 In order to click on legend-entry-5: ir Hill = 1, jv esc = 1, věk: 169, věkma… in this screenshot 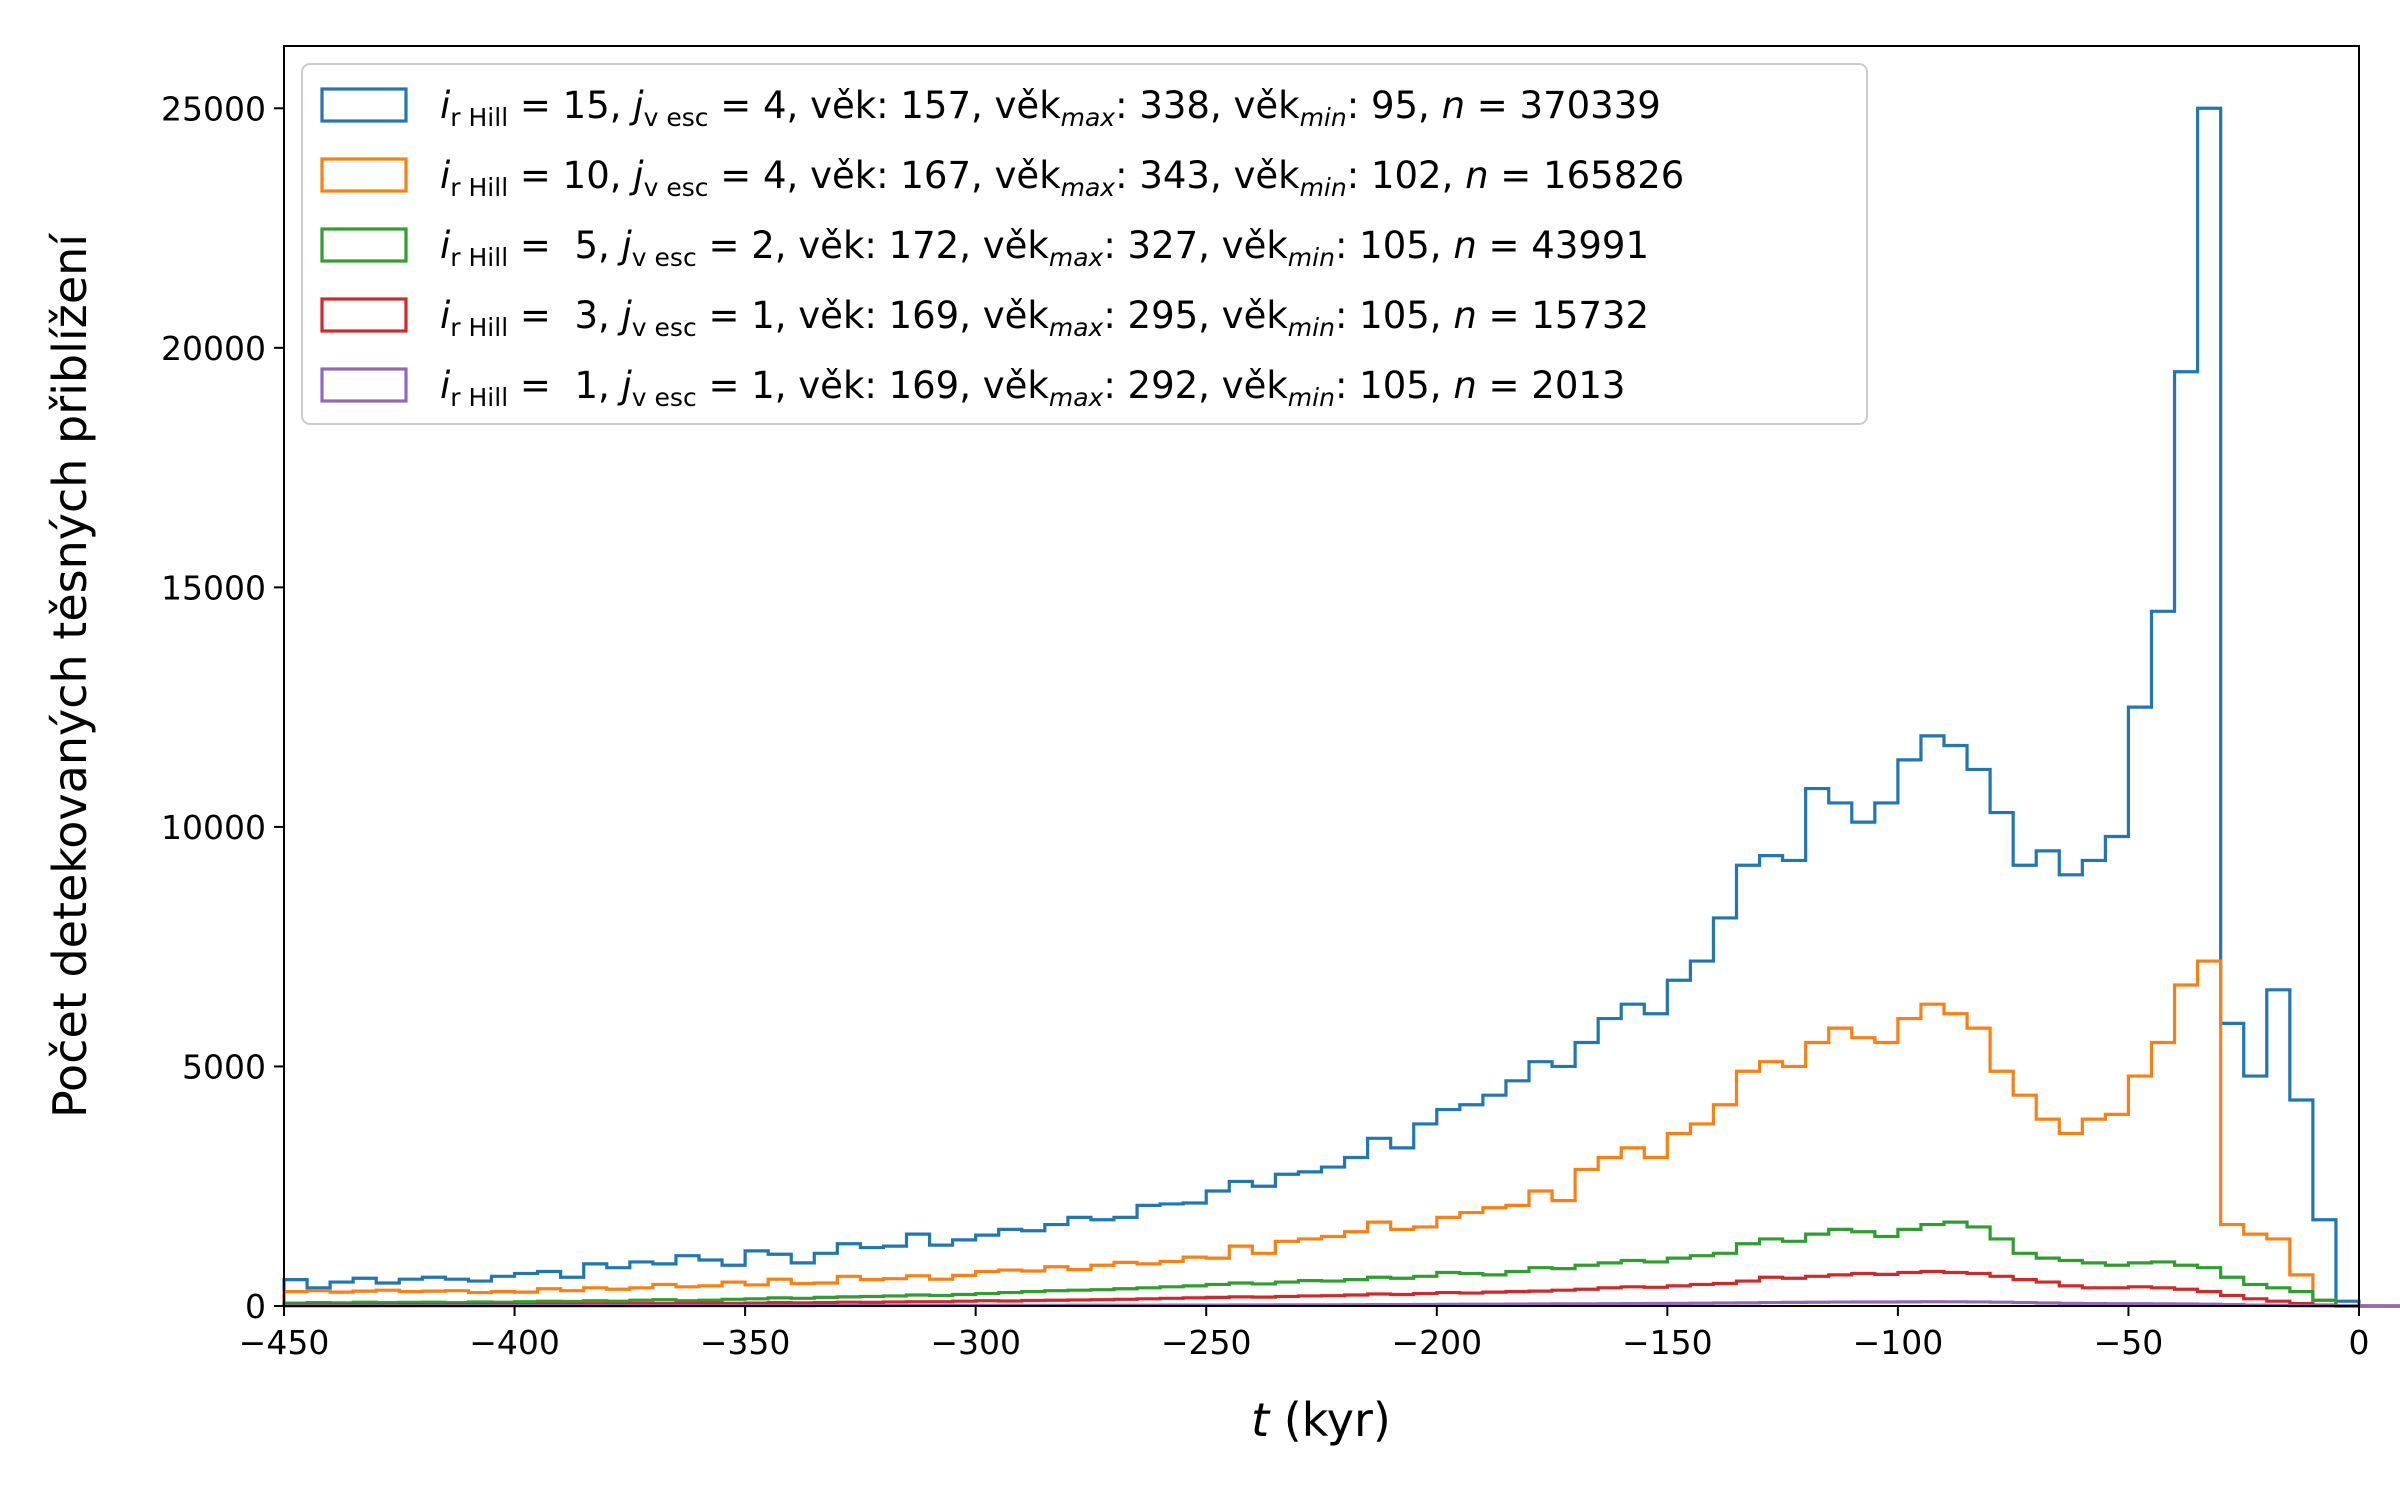, I will do `click(972, 388)`.